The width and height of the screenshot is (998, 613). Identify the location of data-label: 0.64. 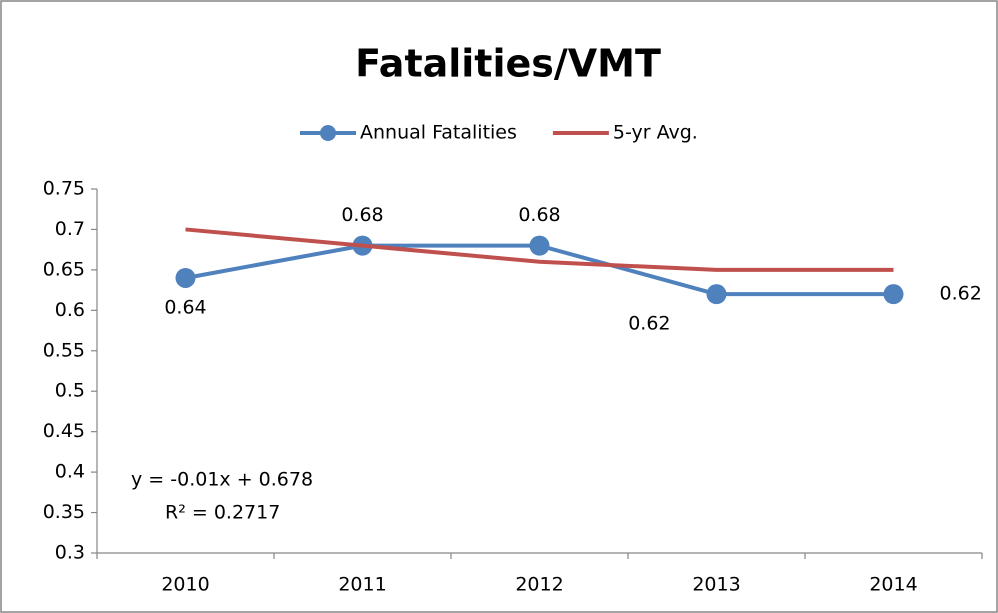
(185, 307).